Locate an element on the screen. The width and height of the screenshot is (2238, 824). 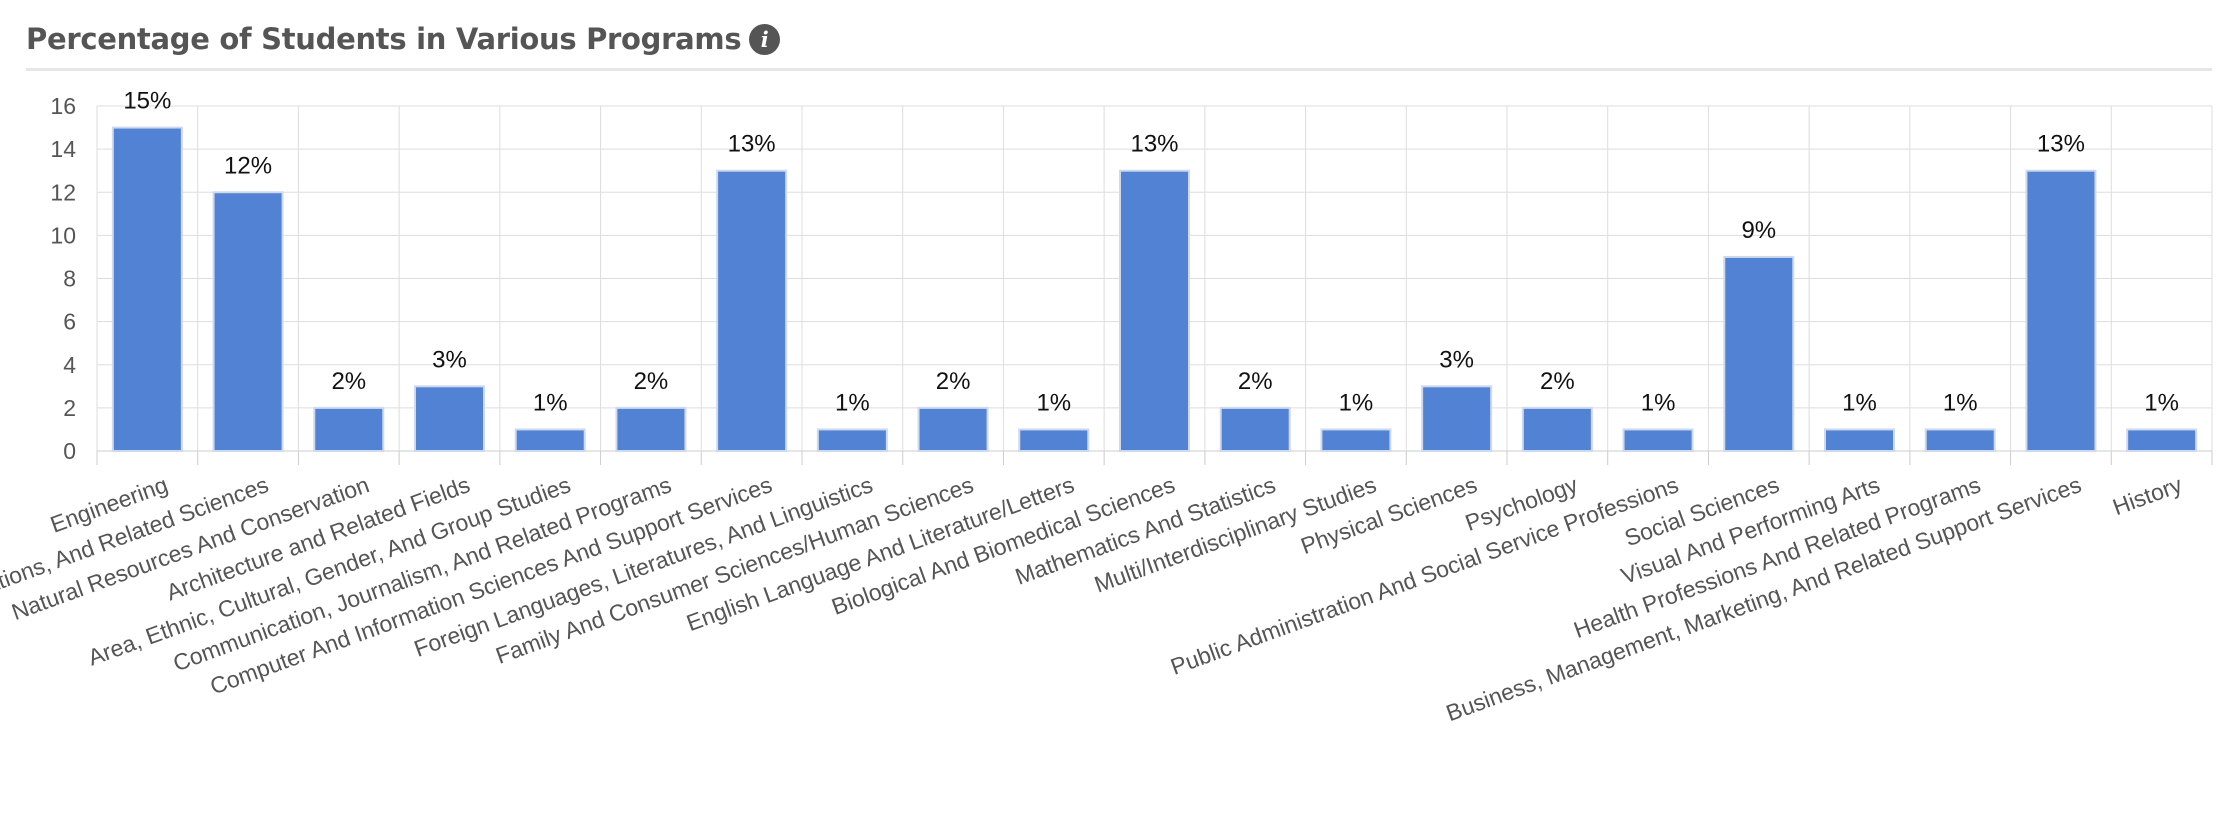
y-tick-label: 4 is located at coordinates (69, 365).